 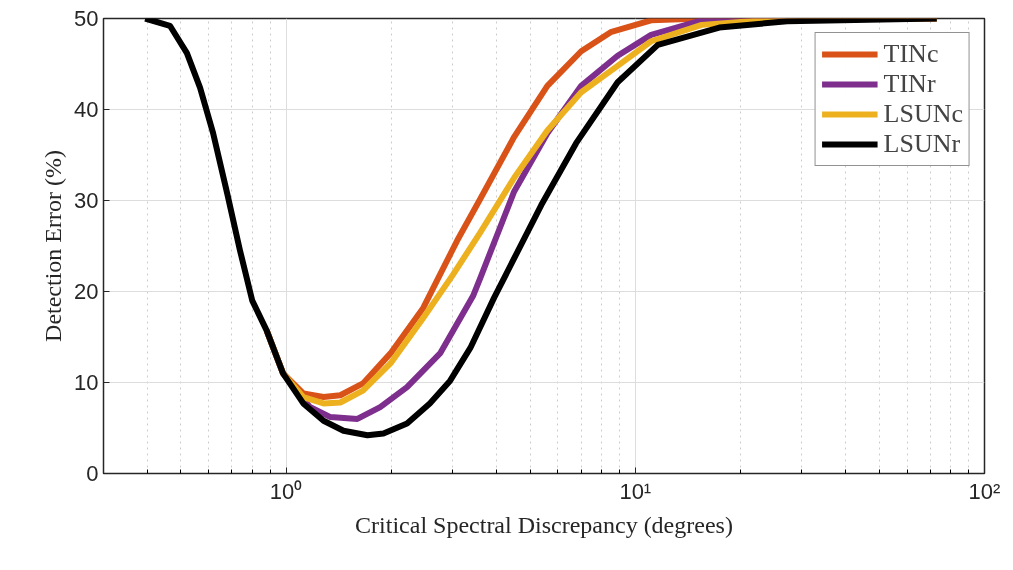 I want to click on legend-label: TINr, so click(x=909, y=84).